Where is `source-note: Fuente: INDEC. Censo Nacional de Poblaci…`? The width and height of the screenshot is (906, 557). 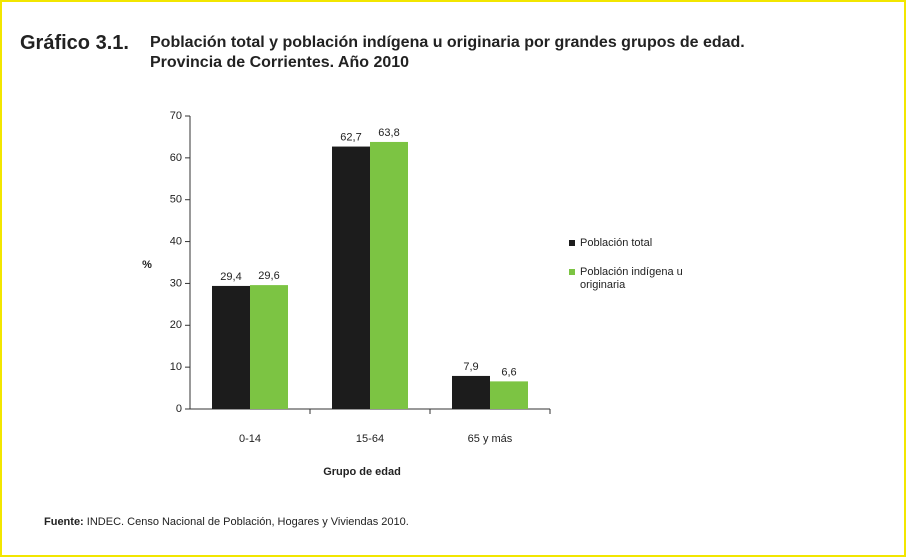 source-note: Fuente: INDEC. Censo Nacional de Poblaci… is located at coordinates (226, 522).